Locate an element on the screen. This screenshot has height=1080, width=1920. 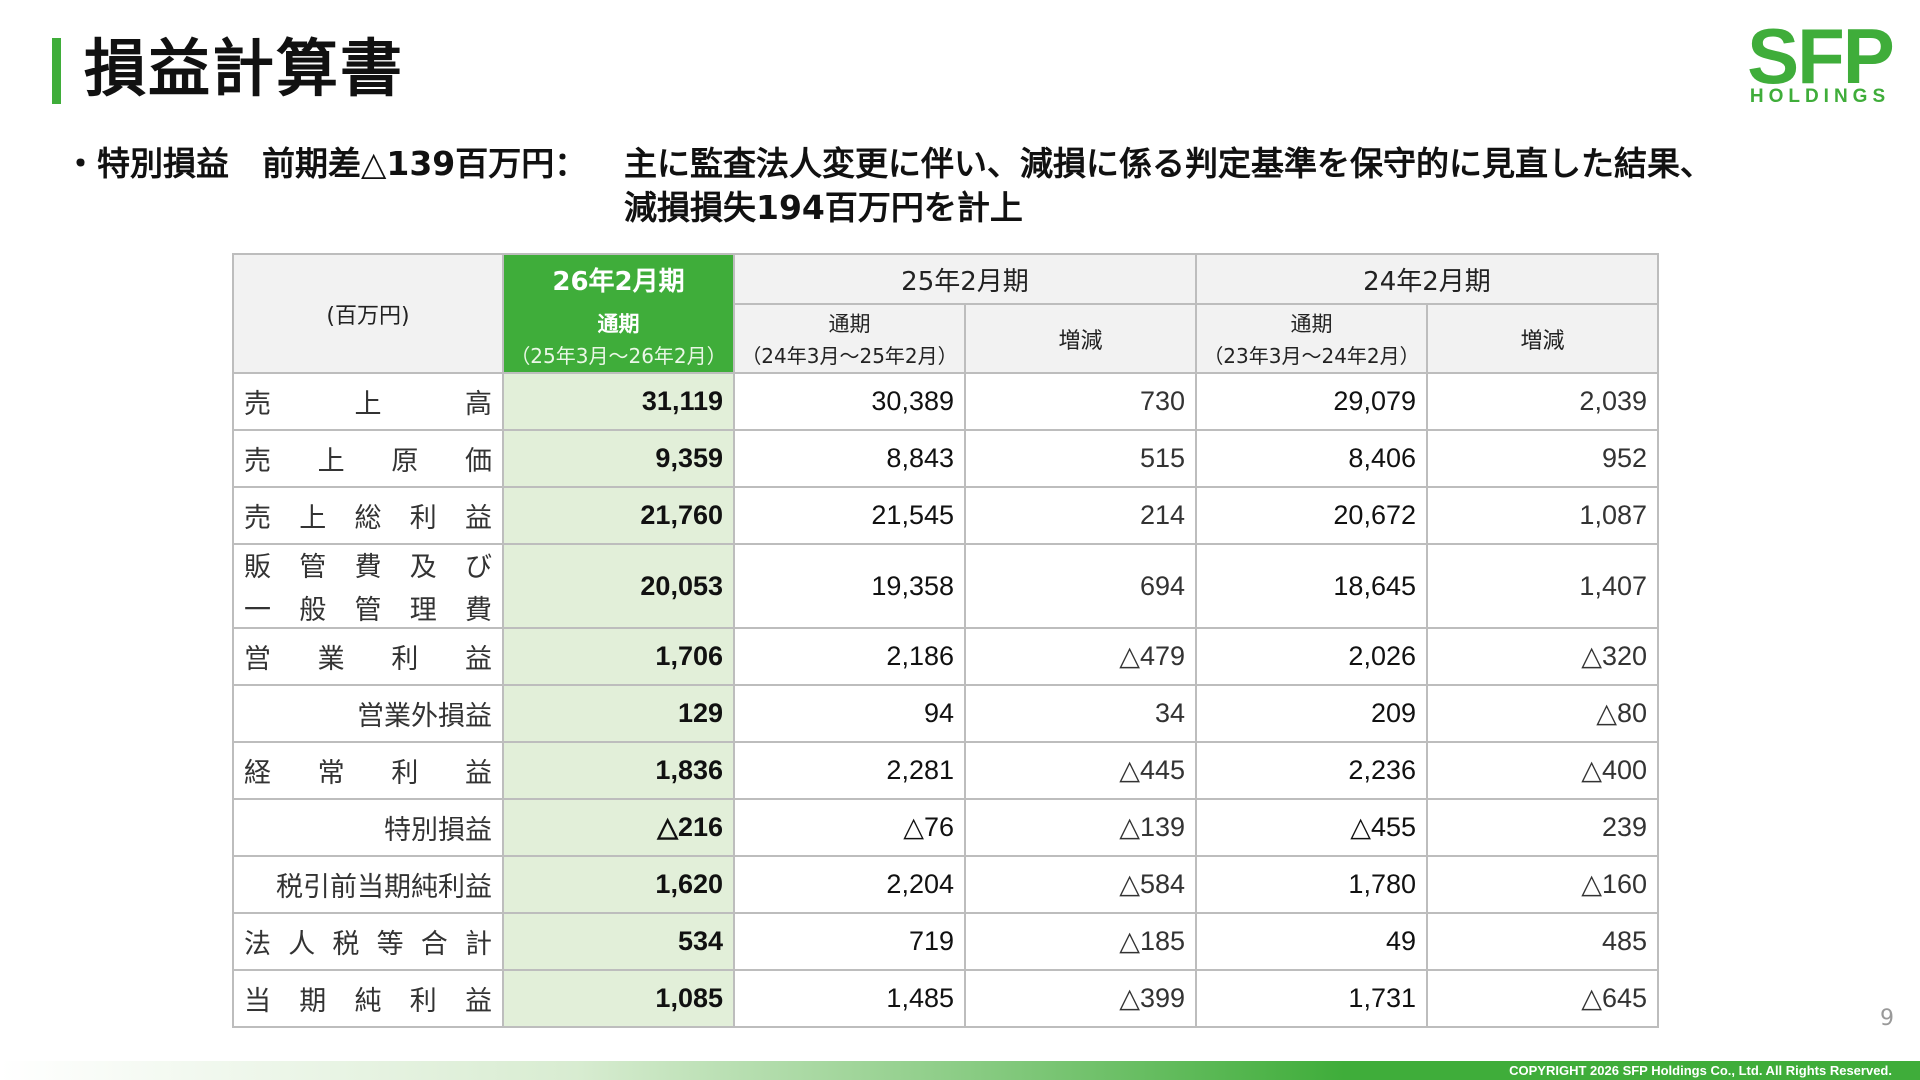
row-label-char: 理 is located at coordinates (423, 610).